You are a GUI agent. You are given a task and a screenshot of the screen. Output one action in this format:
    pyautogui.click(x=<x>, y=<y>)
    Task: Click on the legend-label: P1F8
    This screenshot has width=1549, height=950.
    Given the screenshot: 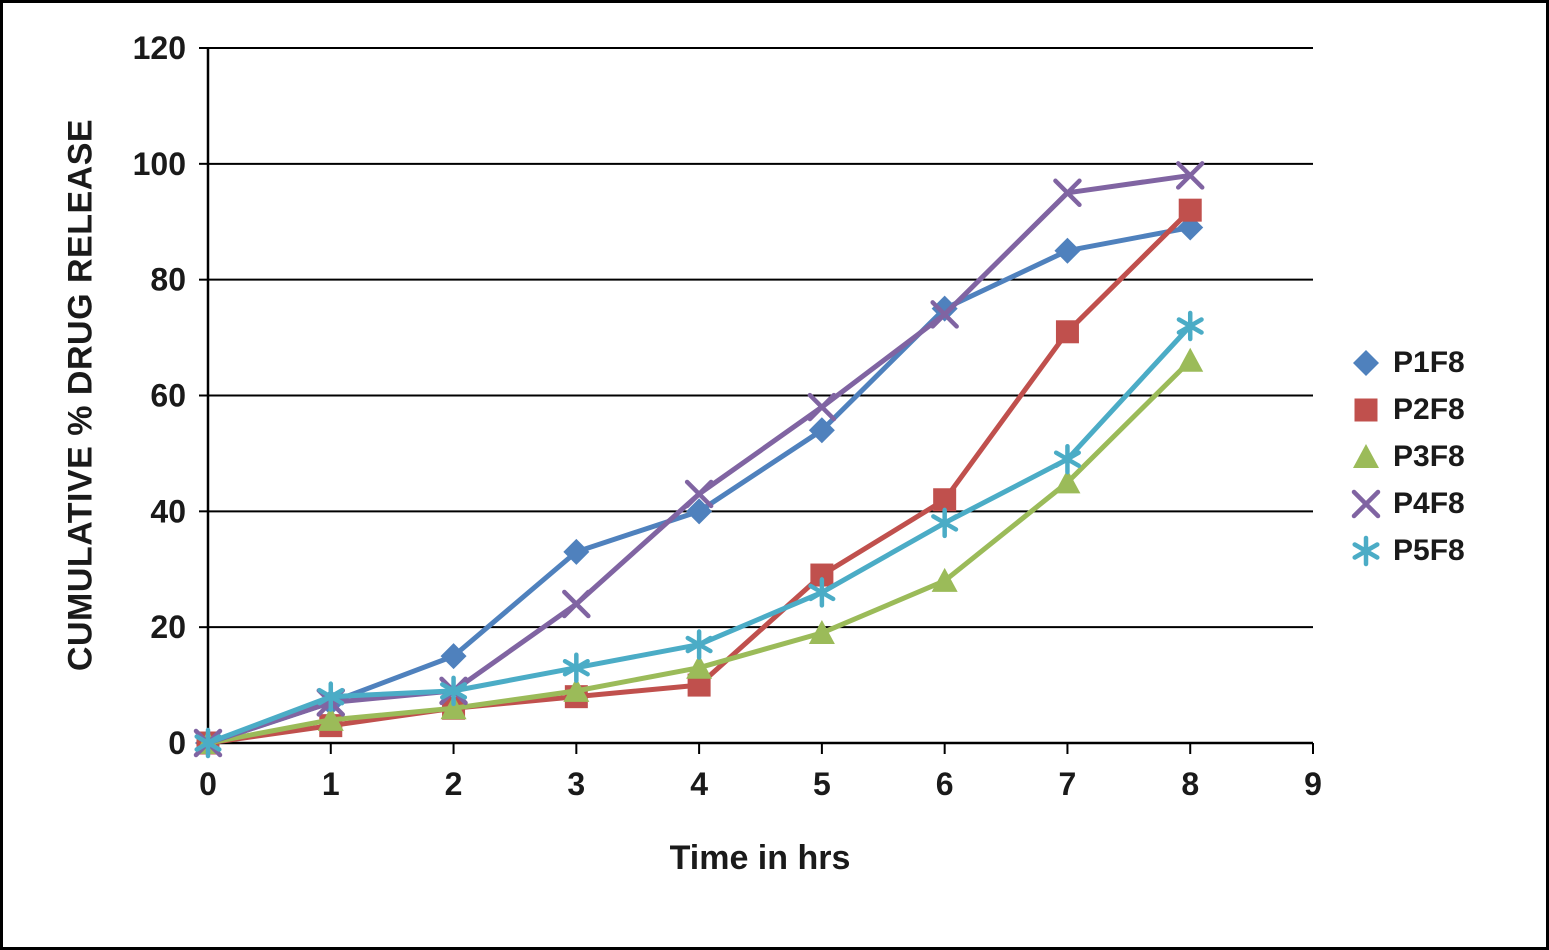 What is the action you would take?
    pyautogui.click(x=1429, y=362)
    